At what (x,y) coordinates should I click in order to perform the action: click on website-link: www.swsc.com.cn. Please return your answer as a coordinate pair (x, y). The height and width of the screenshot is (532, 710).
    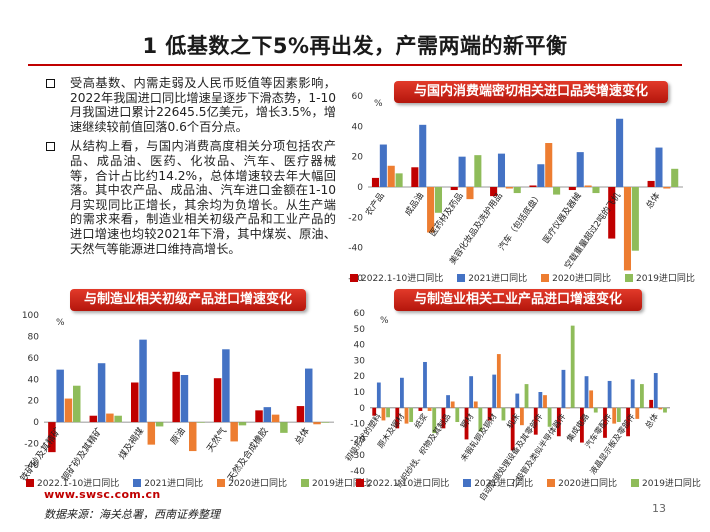
    Looking at the image, I should click on (102, 494).